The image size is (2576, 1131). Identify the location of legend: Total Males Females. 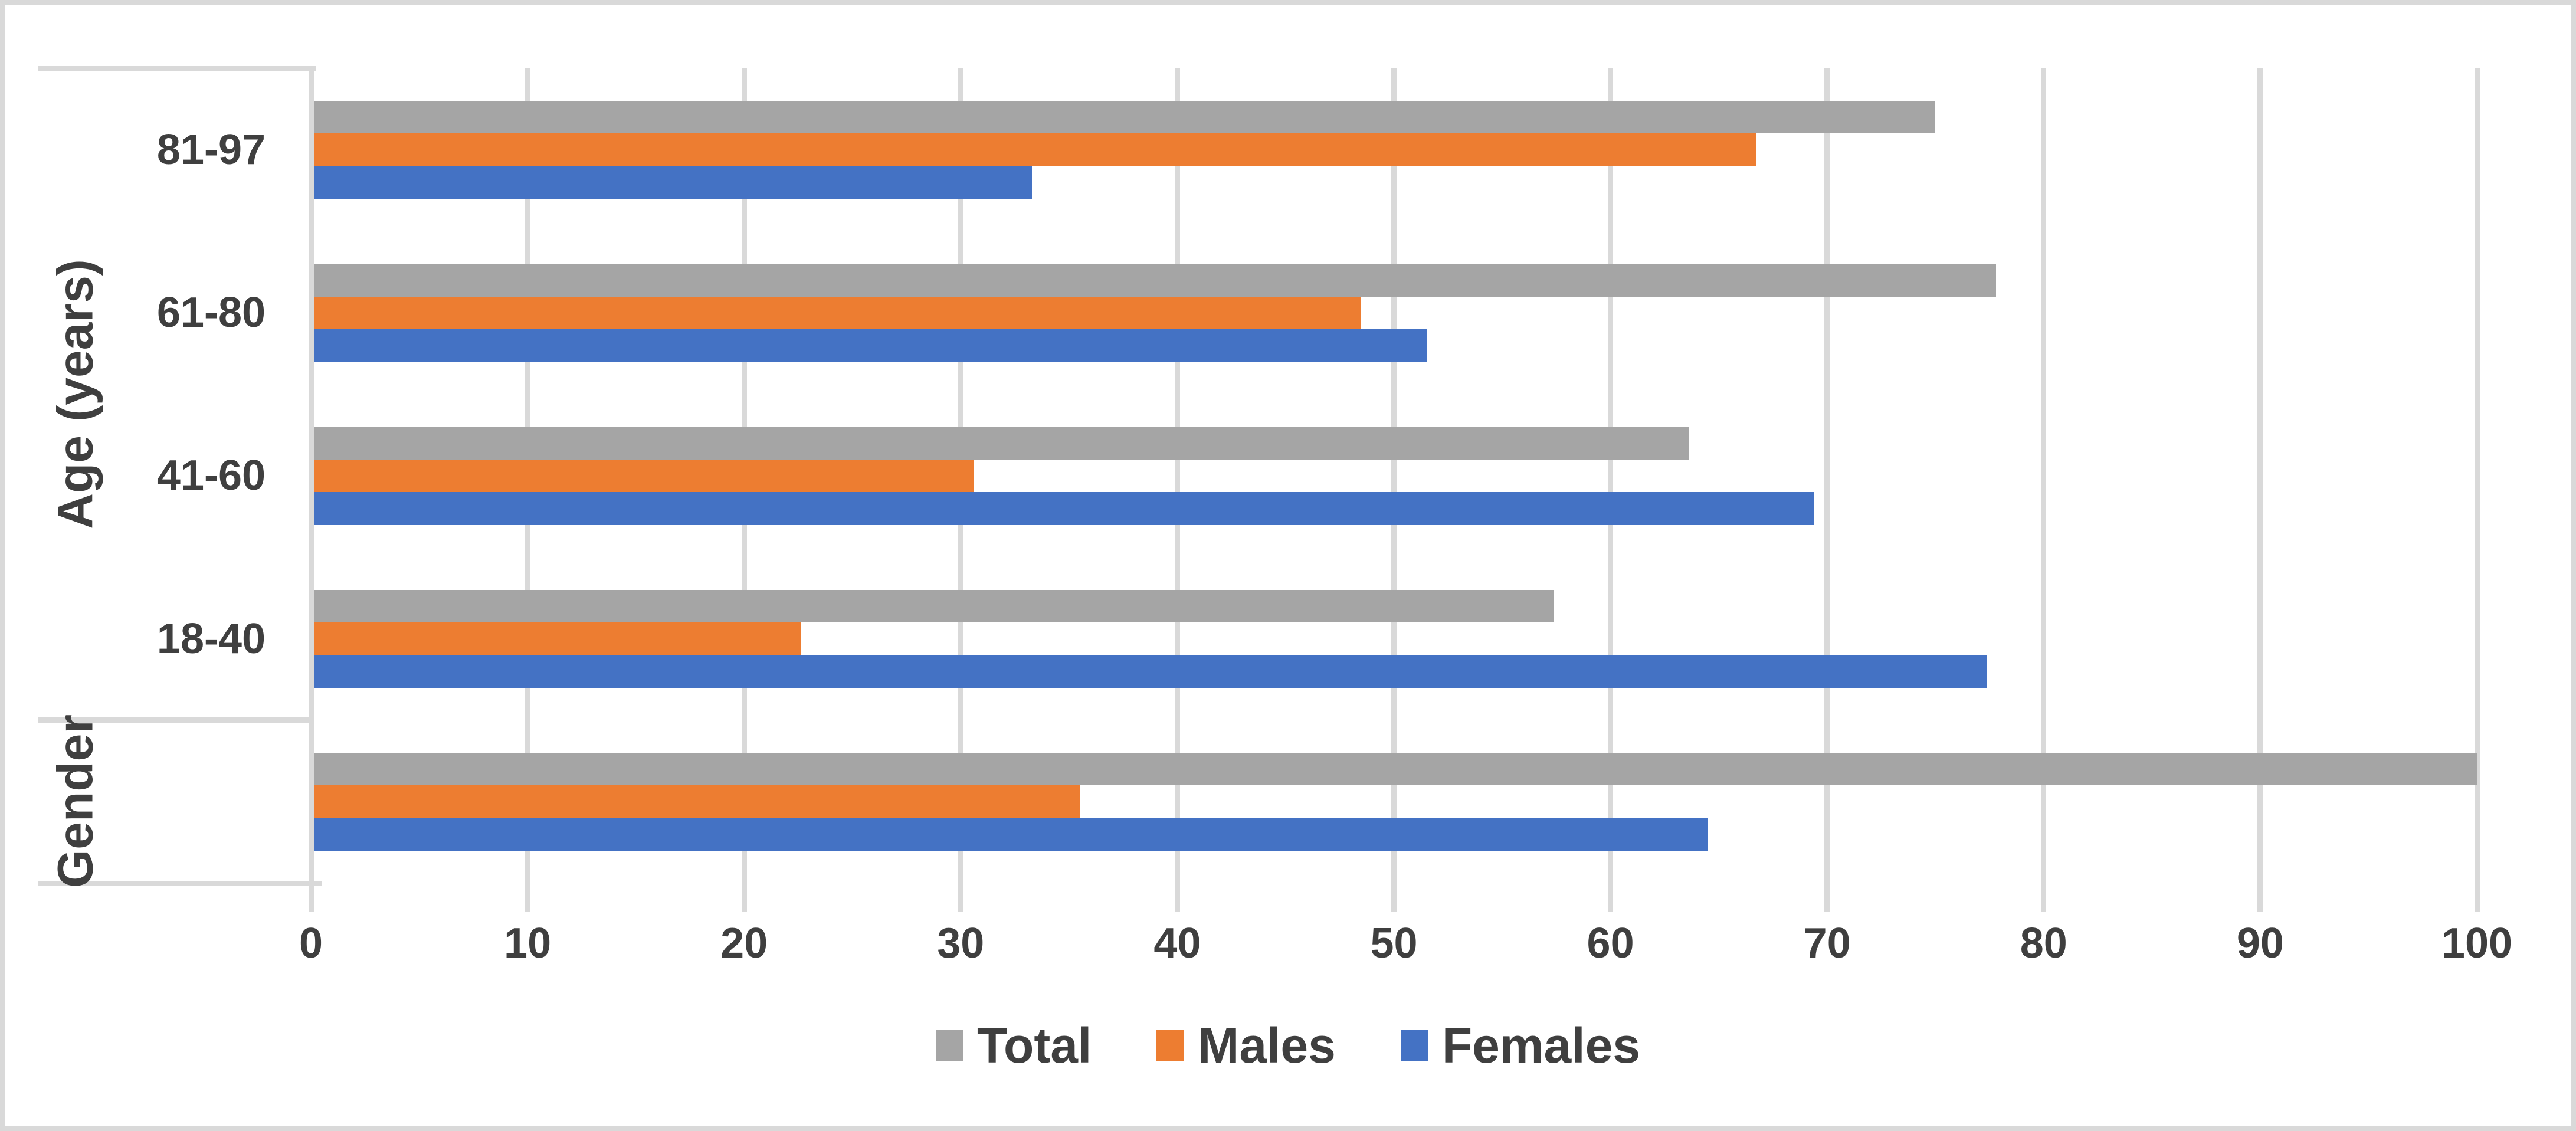
(1288, 1045).